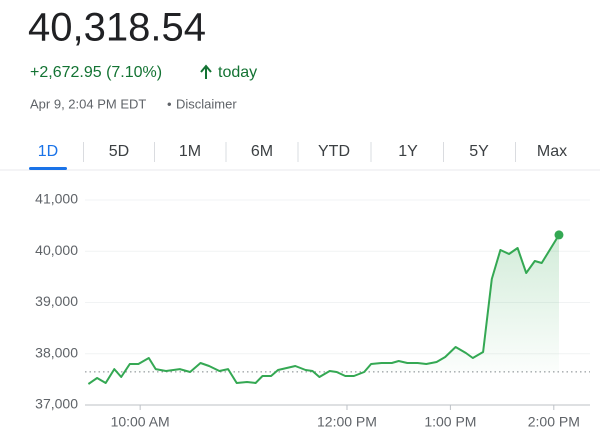 The width and height of the screenshot is (600, 437). Describe the element at coordinates (56, 404) in the screenshot. I see `y-tick-label: 37,000` at that location.